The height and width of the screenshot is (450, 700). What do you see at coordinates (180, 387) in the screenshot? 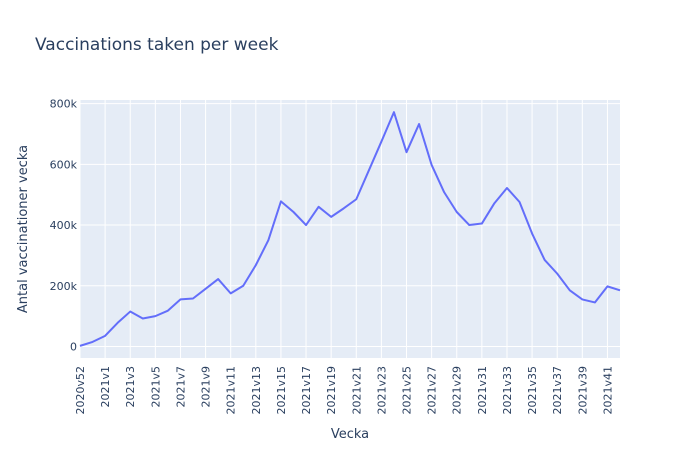
I see `x-tick-label: 2021v7` at bounding box center [180, 387].